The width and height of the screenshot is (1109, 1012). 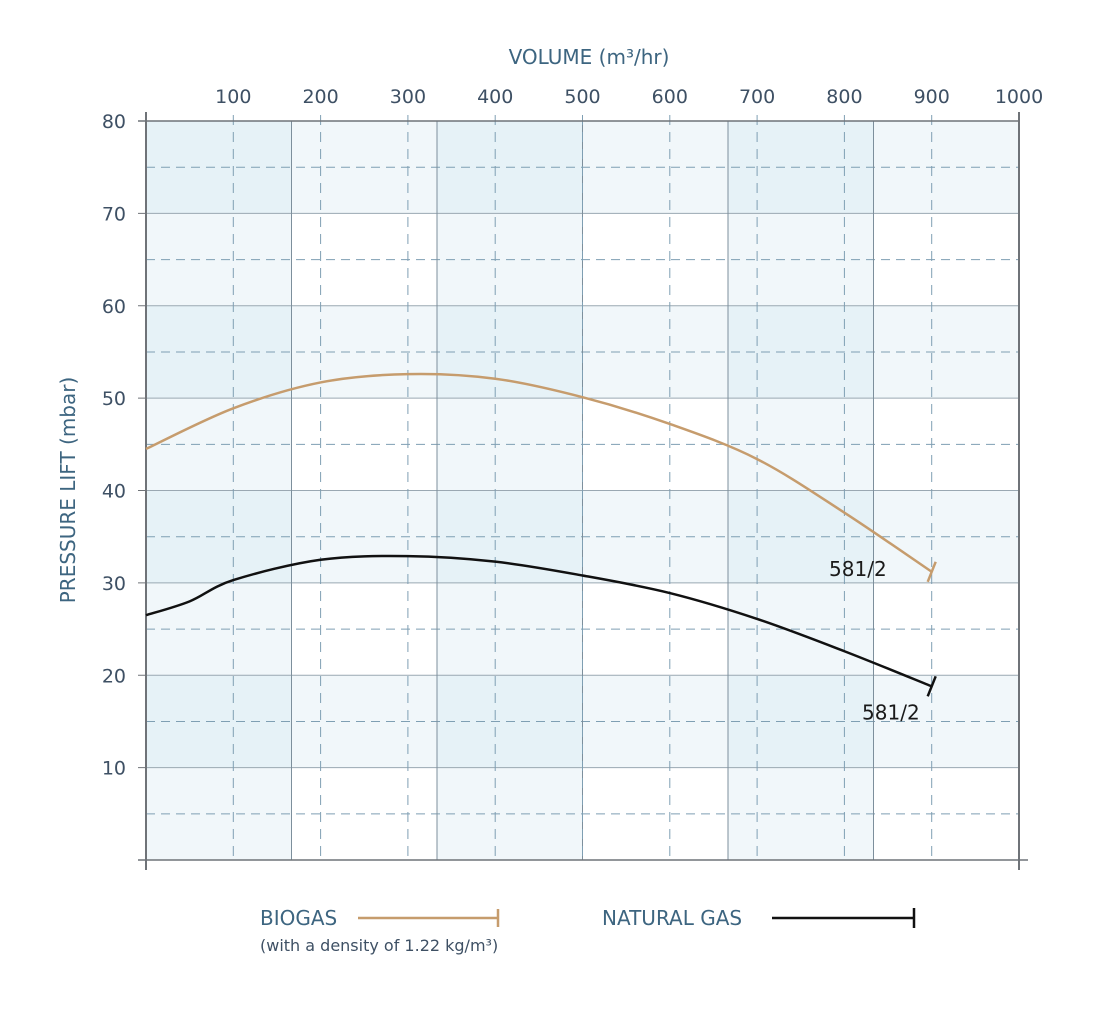 What do you see at coordinates (298, 918) in the screenshot?
I see `legend-label-biogas: BIOGAS` at bounding box center [298, 918].